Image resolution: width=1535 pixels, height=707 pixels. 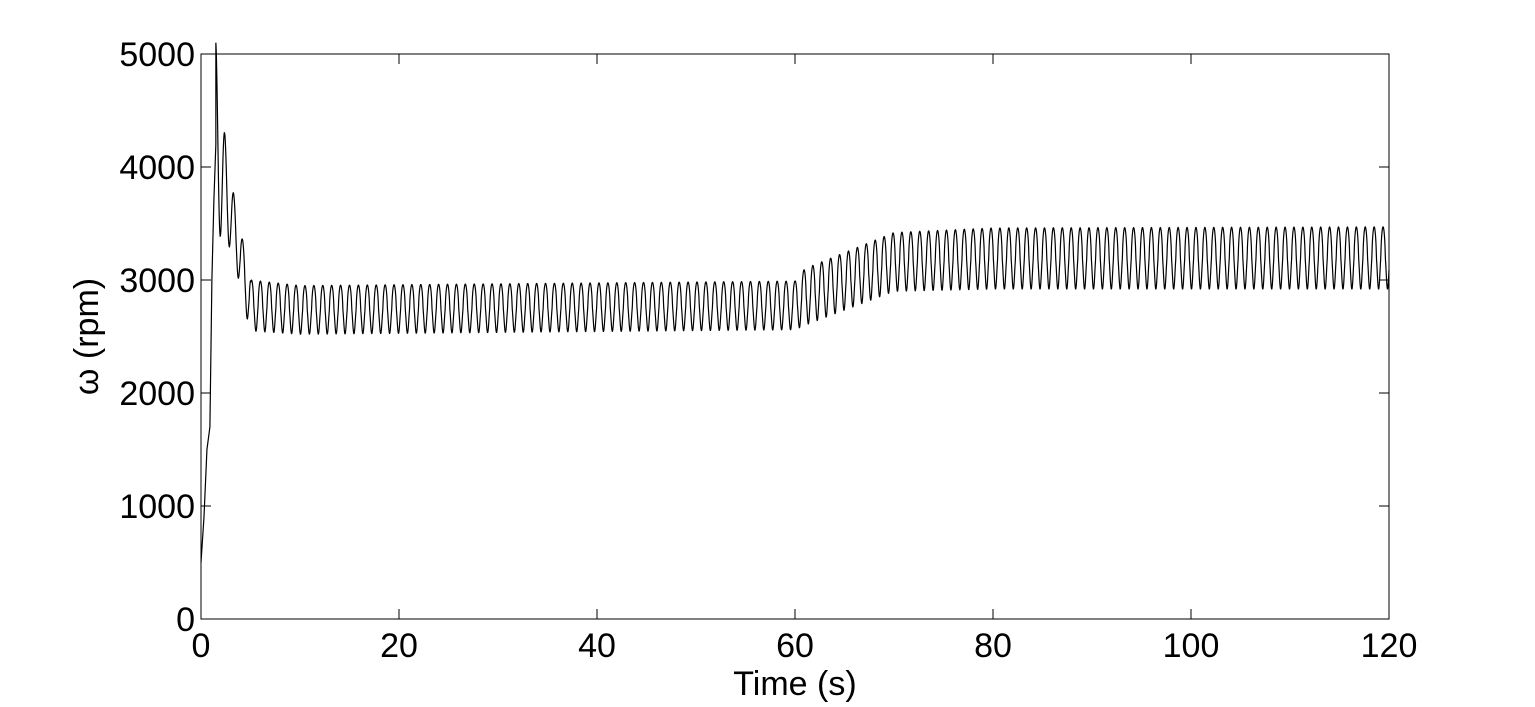 I want to click on y-tick-label: 0, so click(x=185, y=620).